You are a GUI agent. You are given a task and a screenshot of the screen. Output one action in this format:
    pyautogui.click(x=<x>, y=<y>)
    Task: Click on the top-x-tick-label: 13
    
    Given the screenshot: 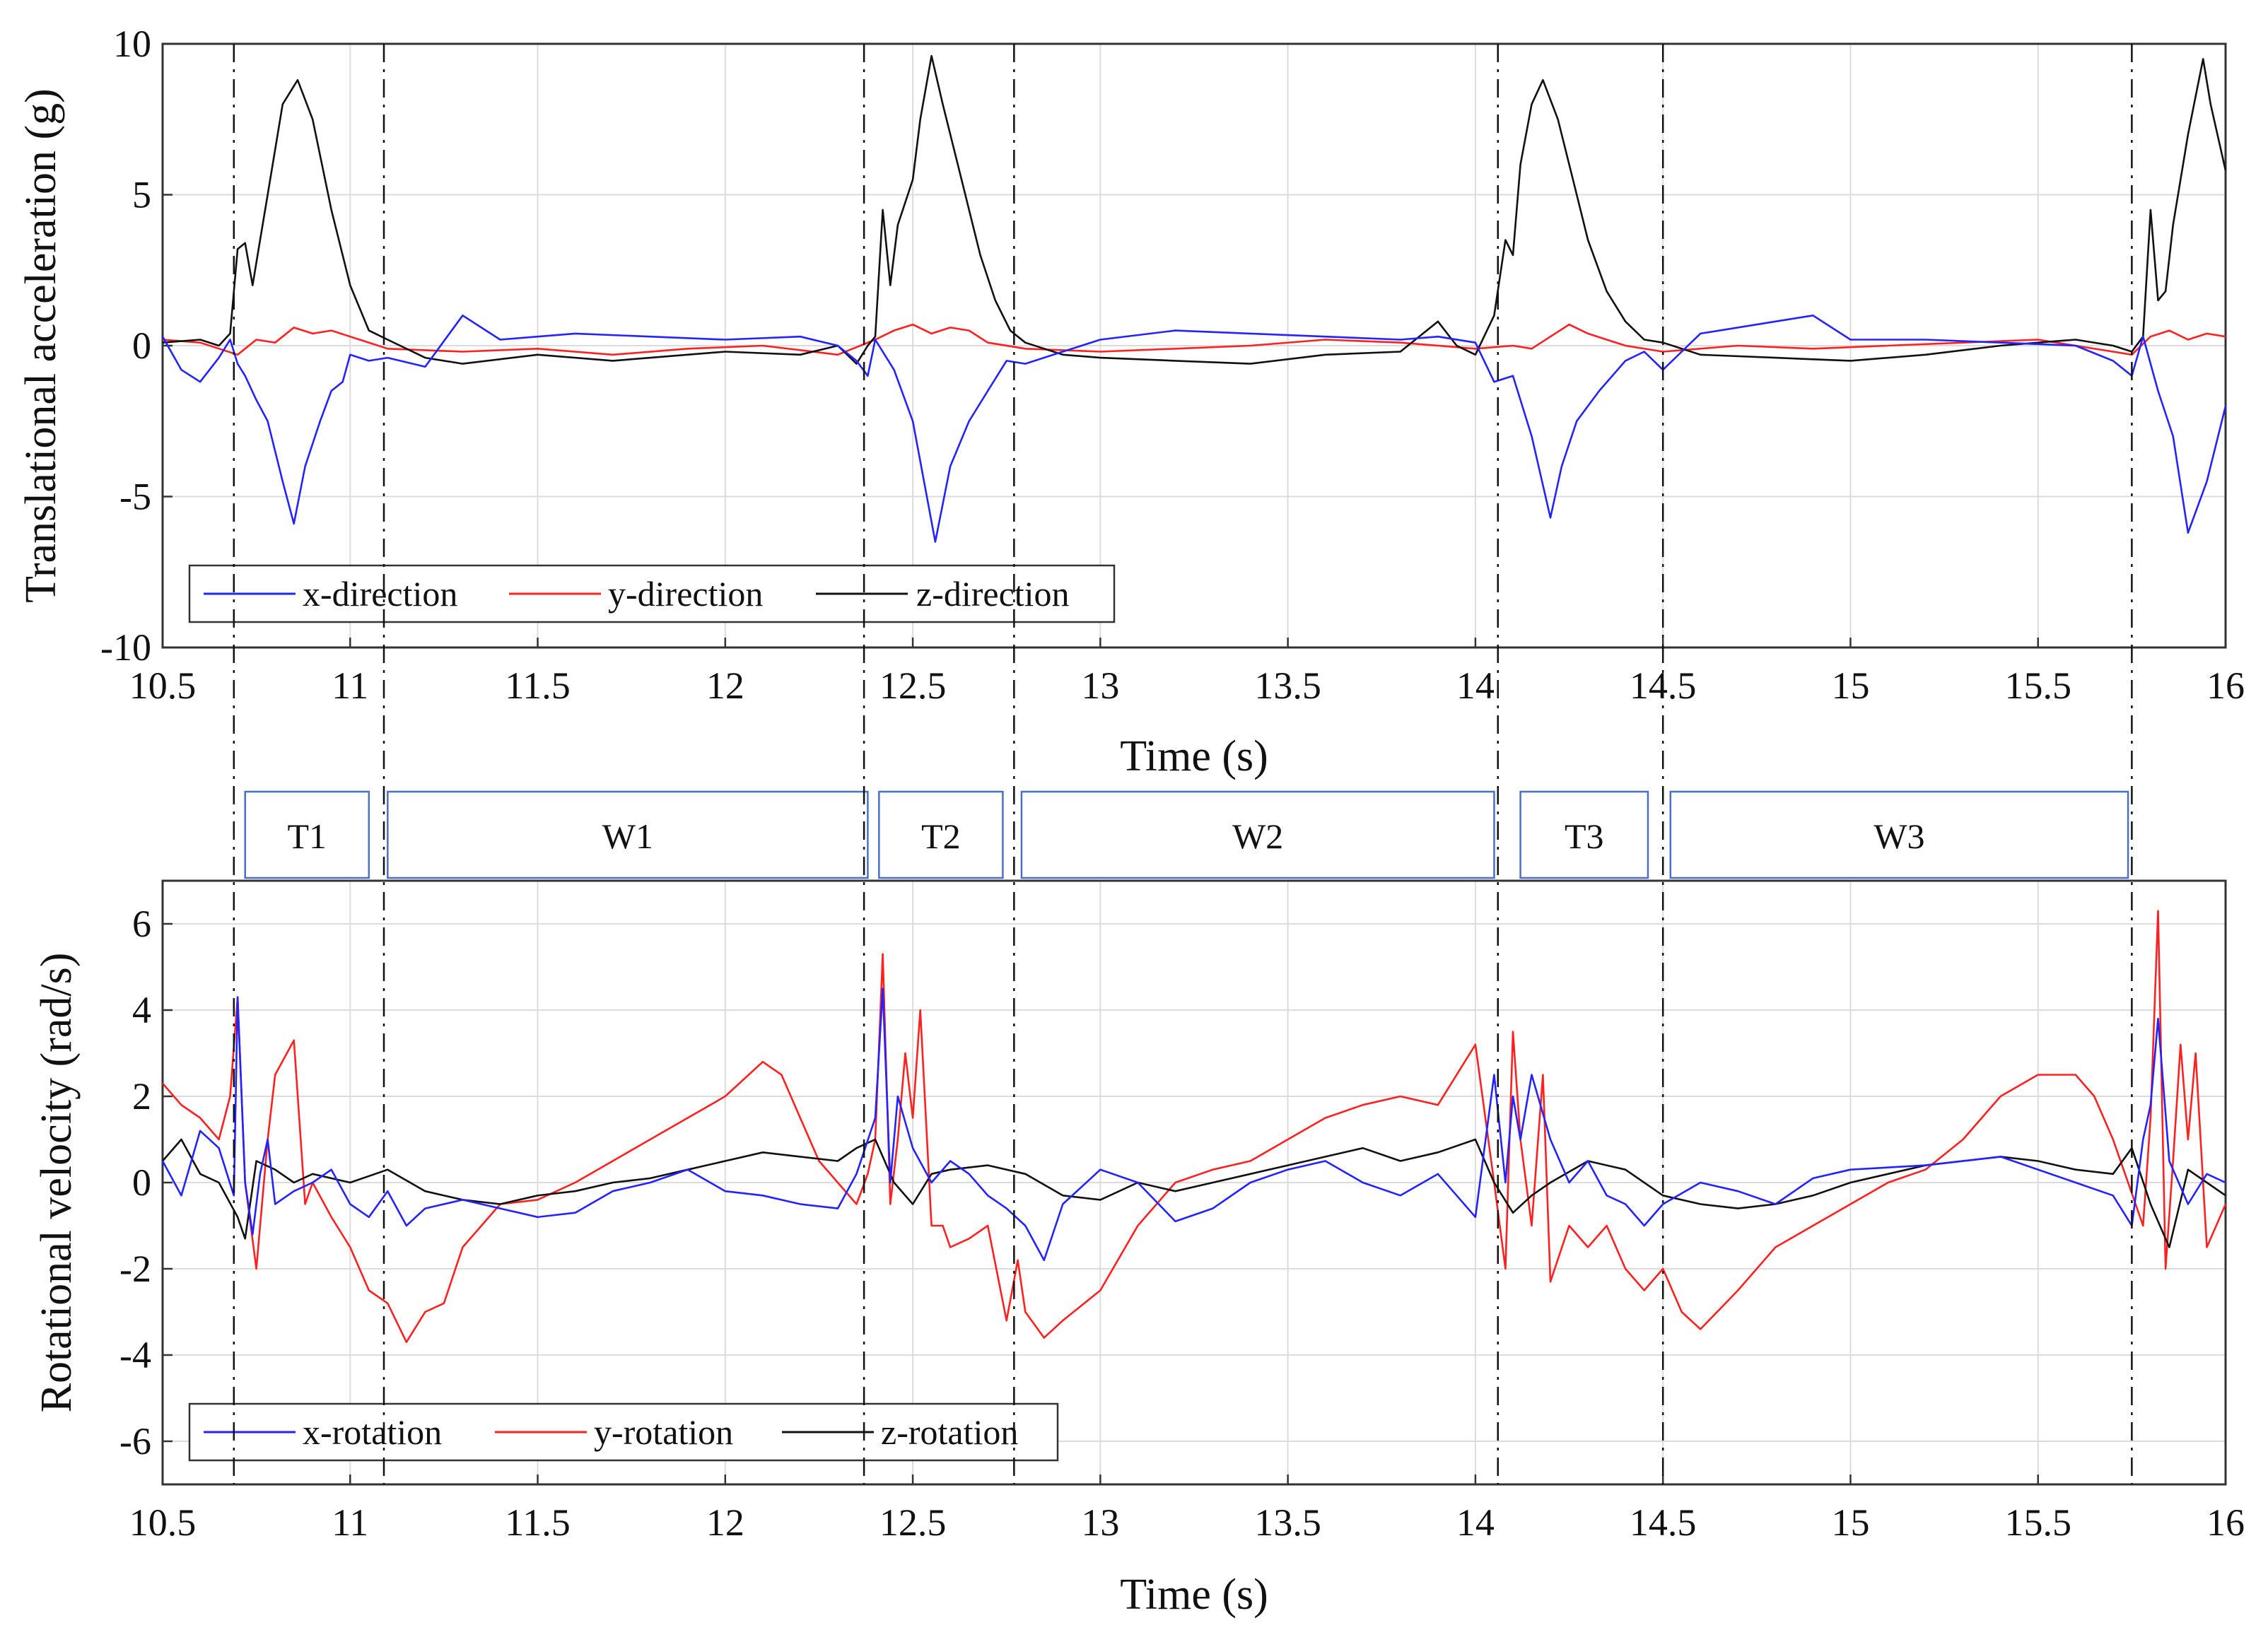 What is the action you would take?
    pyautogui.click(x=1100, y=685)
    